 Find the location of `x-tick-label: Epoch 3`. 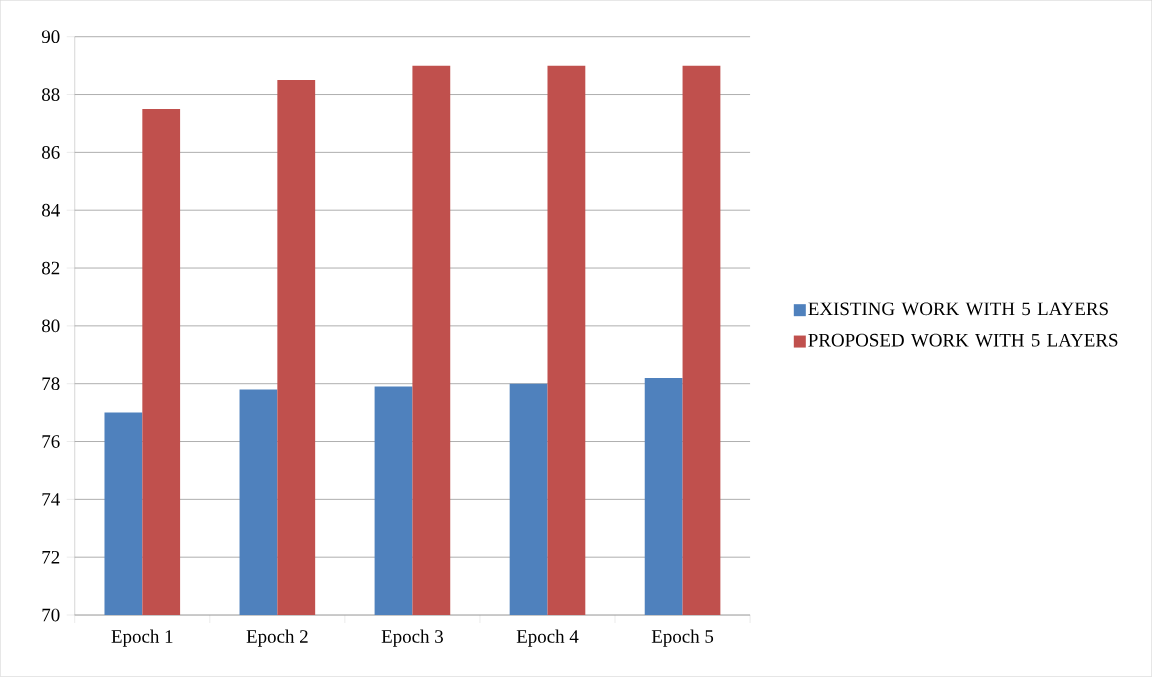

x-tick-label: Epoch 3 is located at coordinates (412, 638).